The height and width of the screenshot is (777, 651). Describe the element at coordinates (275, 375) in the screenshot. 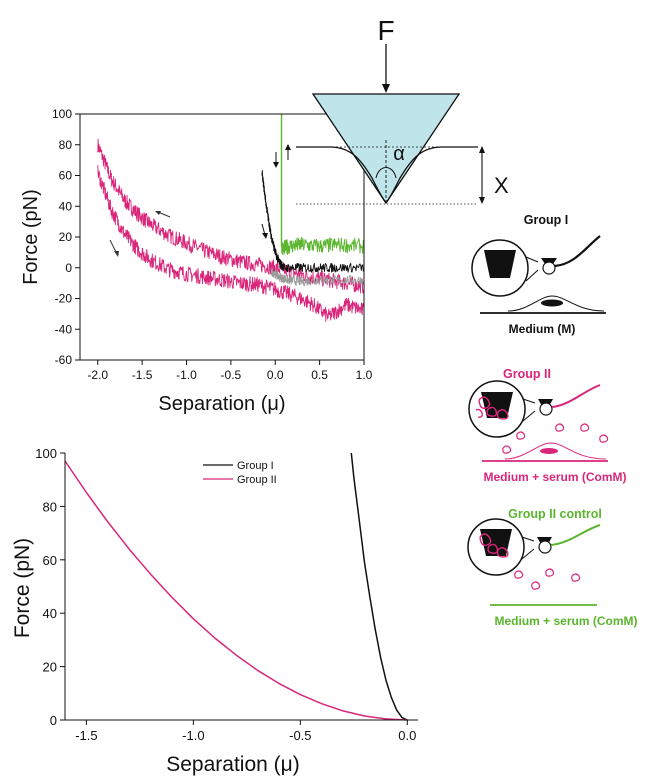

I see `top-chart-x-tick-label: 0.0` at that location.